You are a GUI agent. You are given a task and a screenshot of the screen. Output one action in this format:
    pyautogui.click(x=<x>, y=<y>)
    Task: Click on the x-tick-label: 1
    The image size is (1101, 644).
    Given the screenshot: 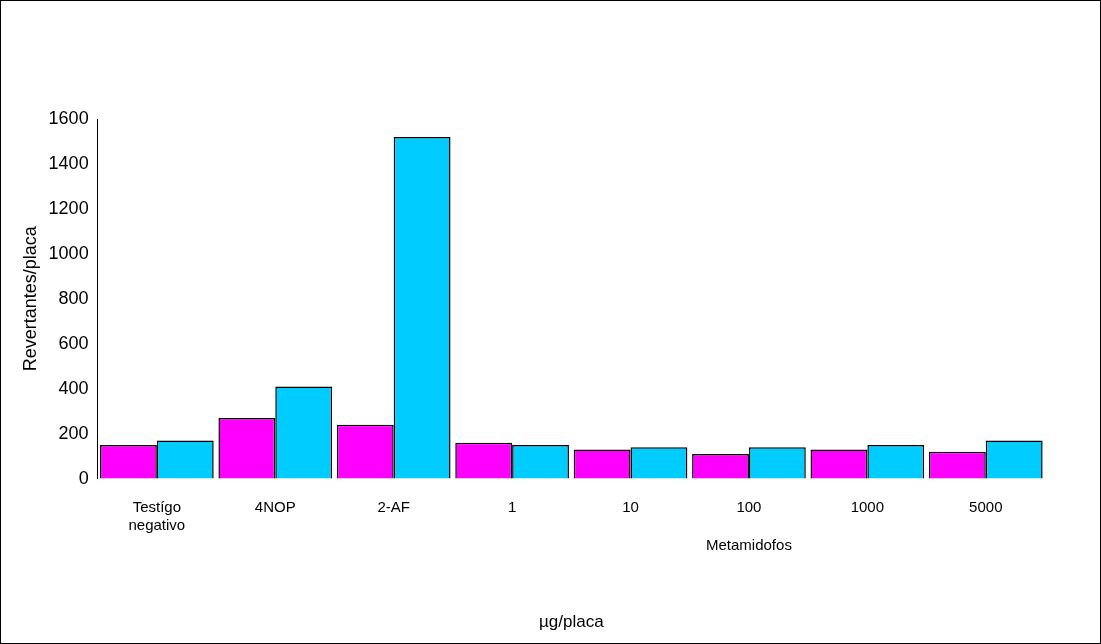 What is the action you would take?
    pyautogui.click(x=512, y=506)
    